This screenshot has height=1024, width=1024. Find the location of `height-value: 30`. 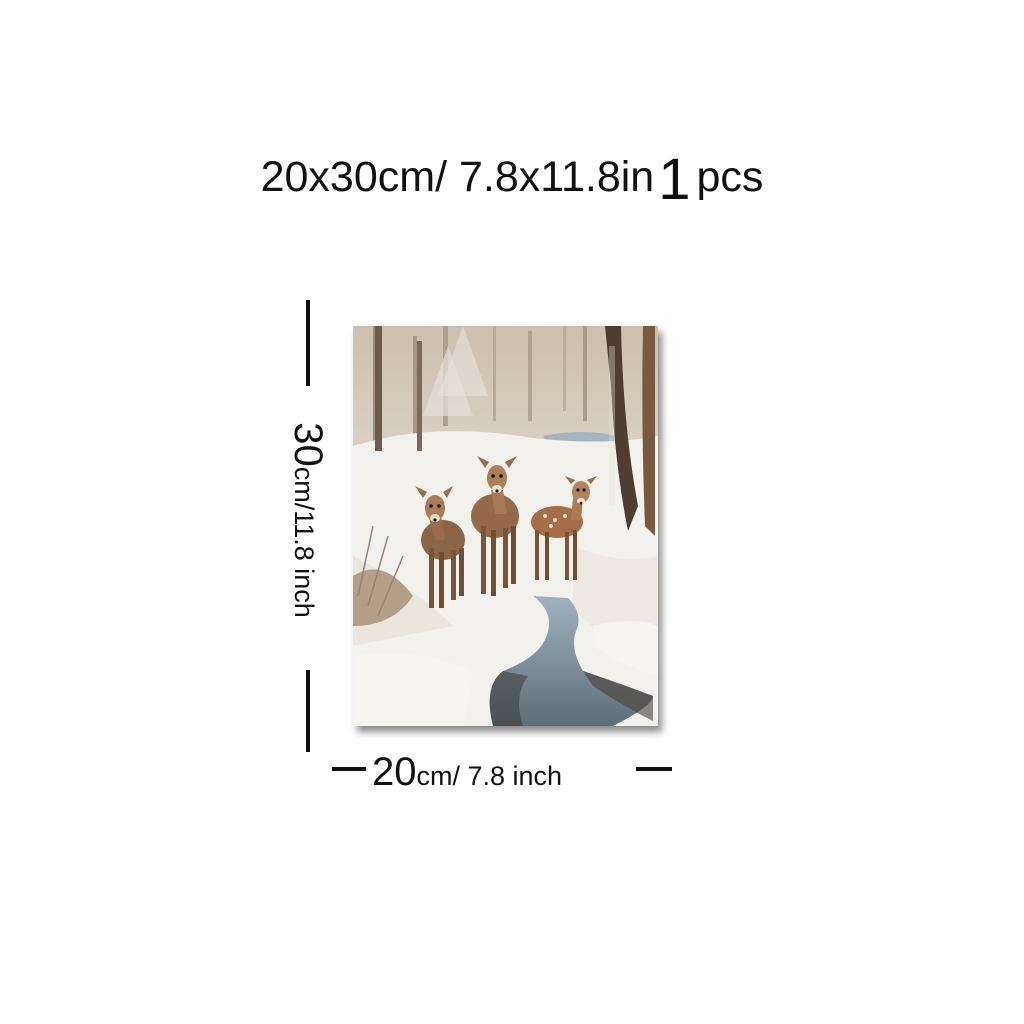

height-value: 30 is located at coordinates (308, 444).